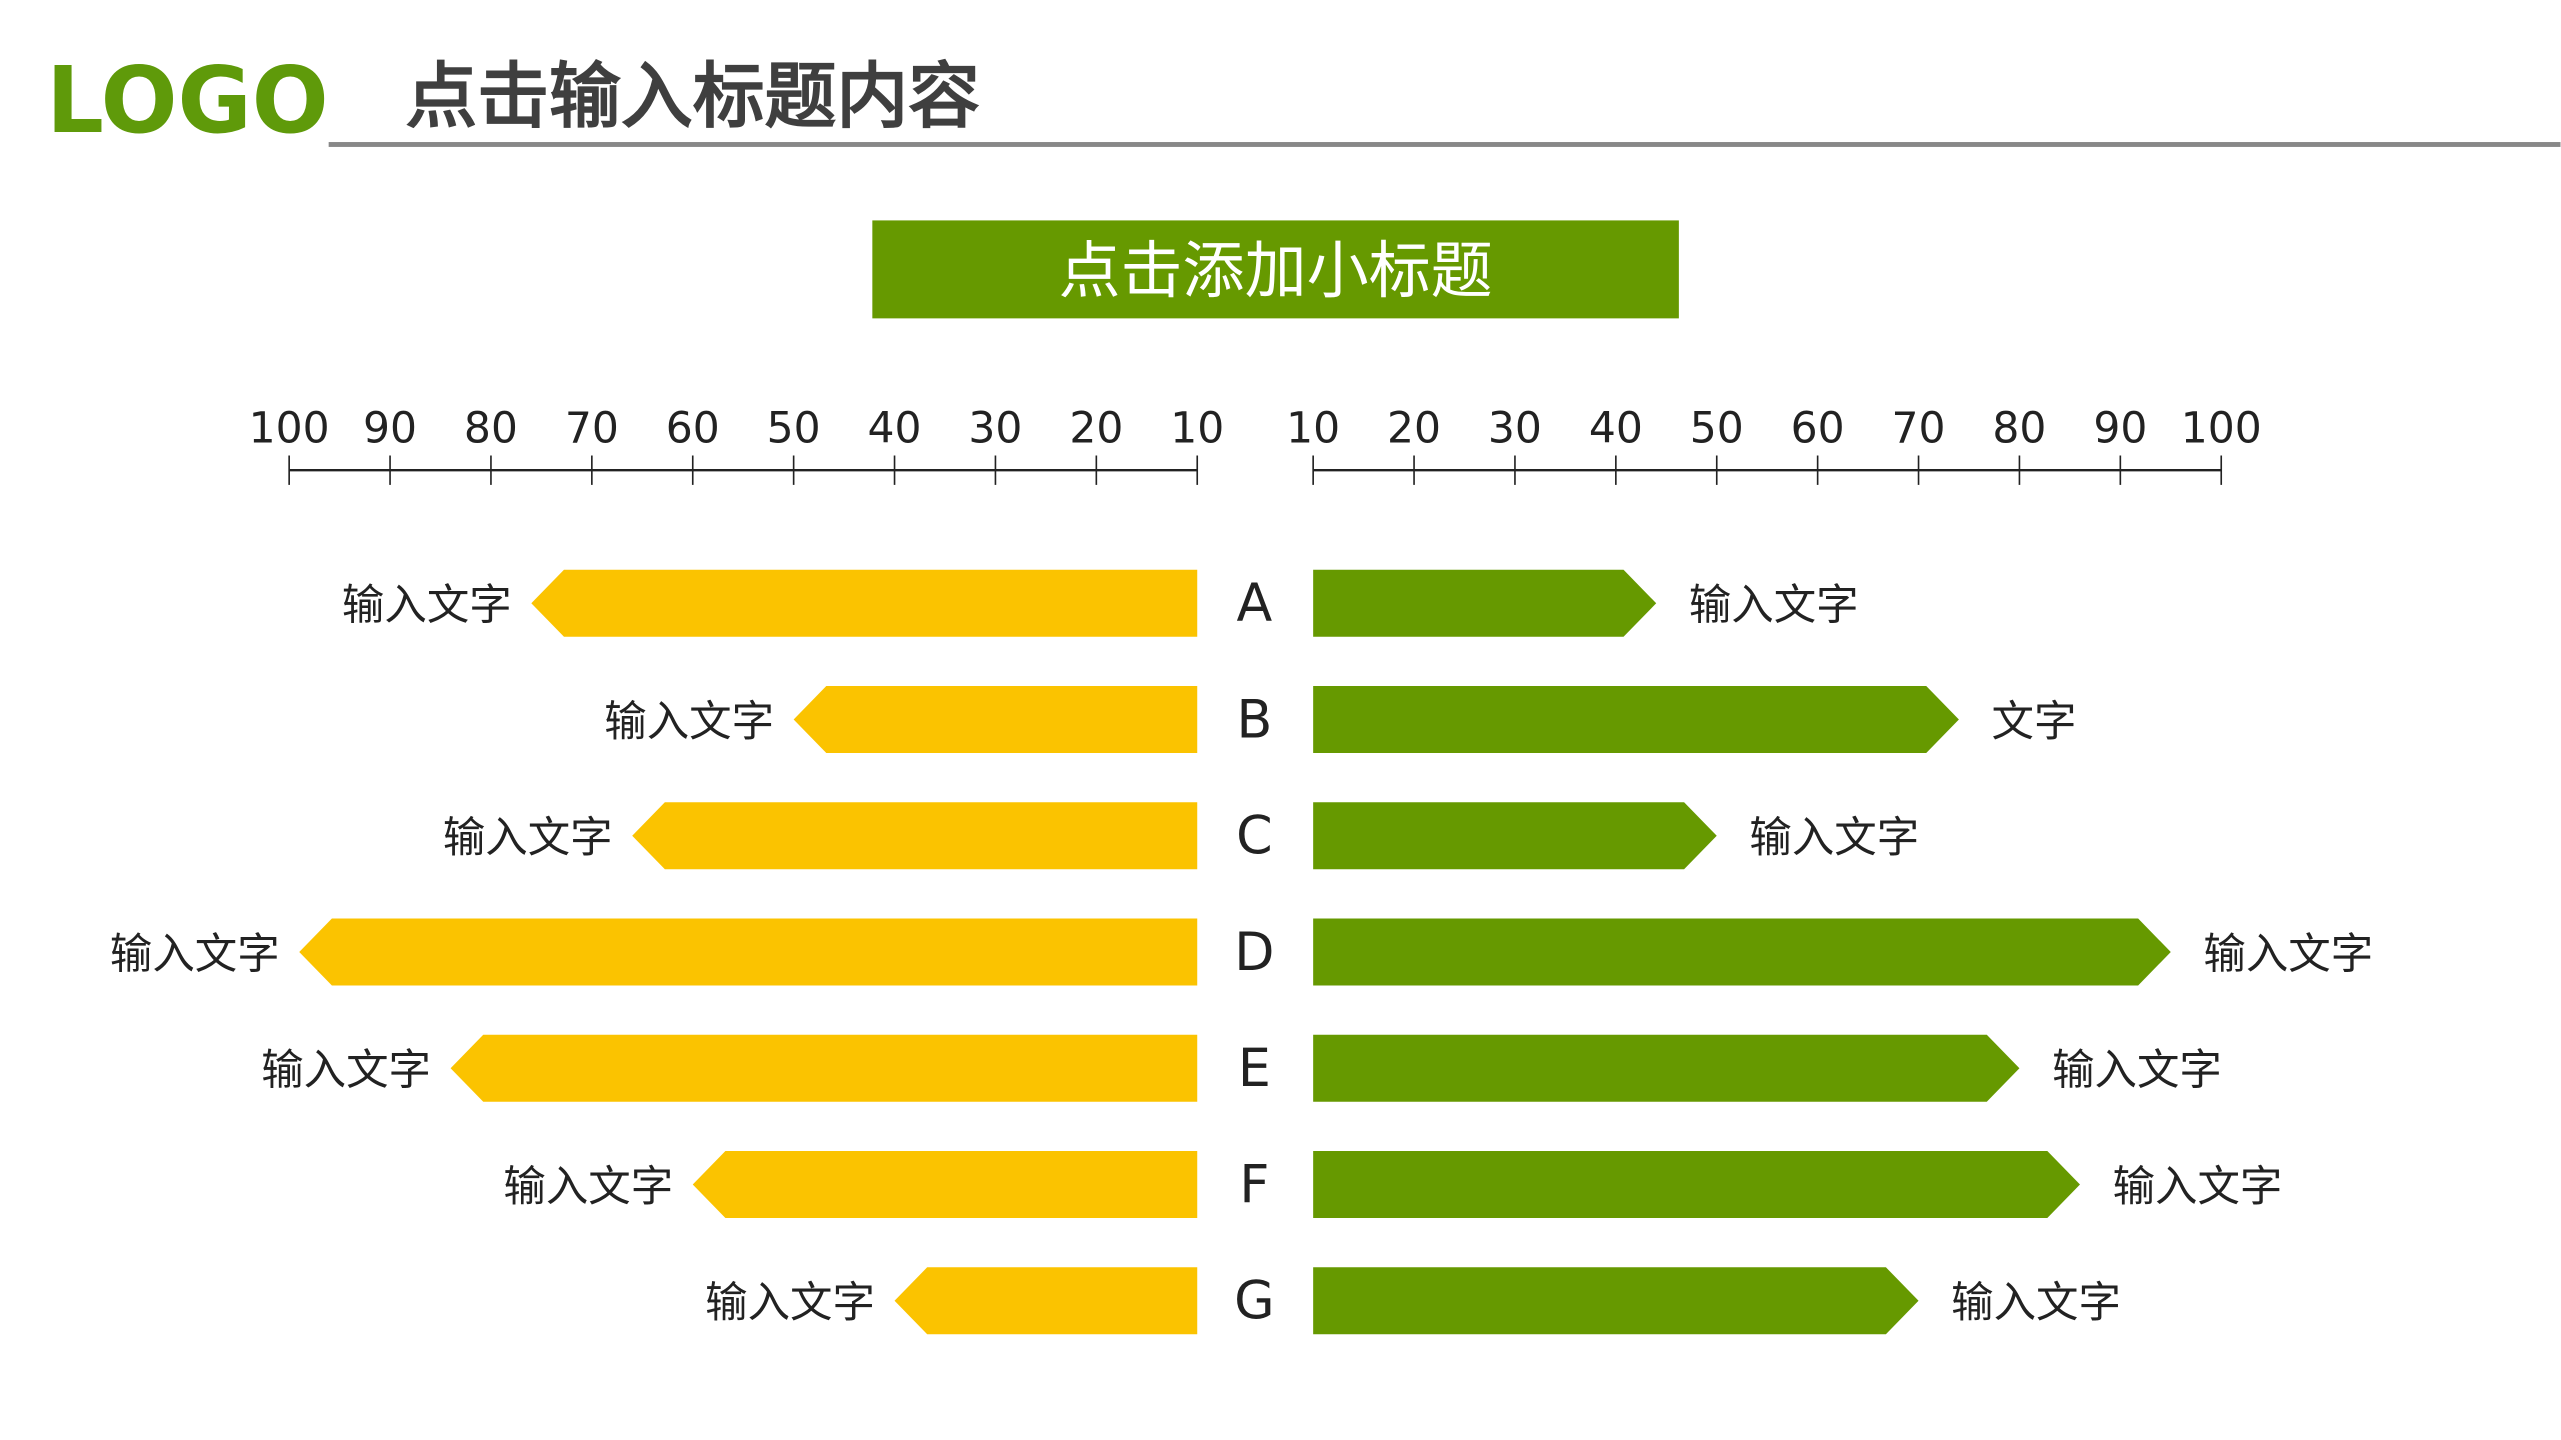 This screenshot has width=2561, height=1440. I want to click on left-tick-label: 80, so click(491, 428).